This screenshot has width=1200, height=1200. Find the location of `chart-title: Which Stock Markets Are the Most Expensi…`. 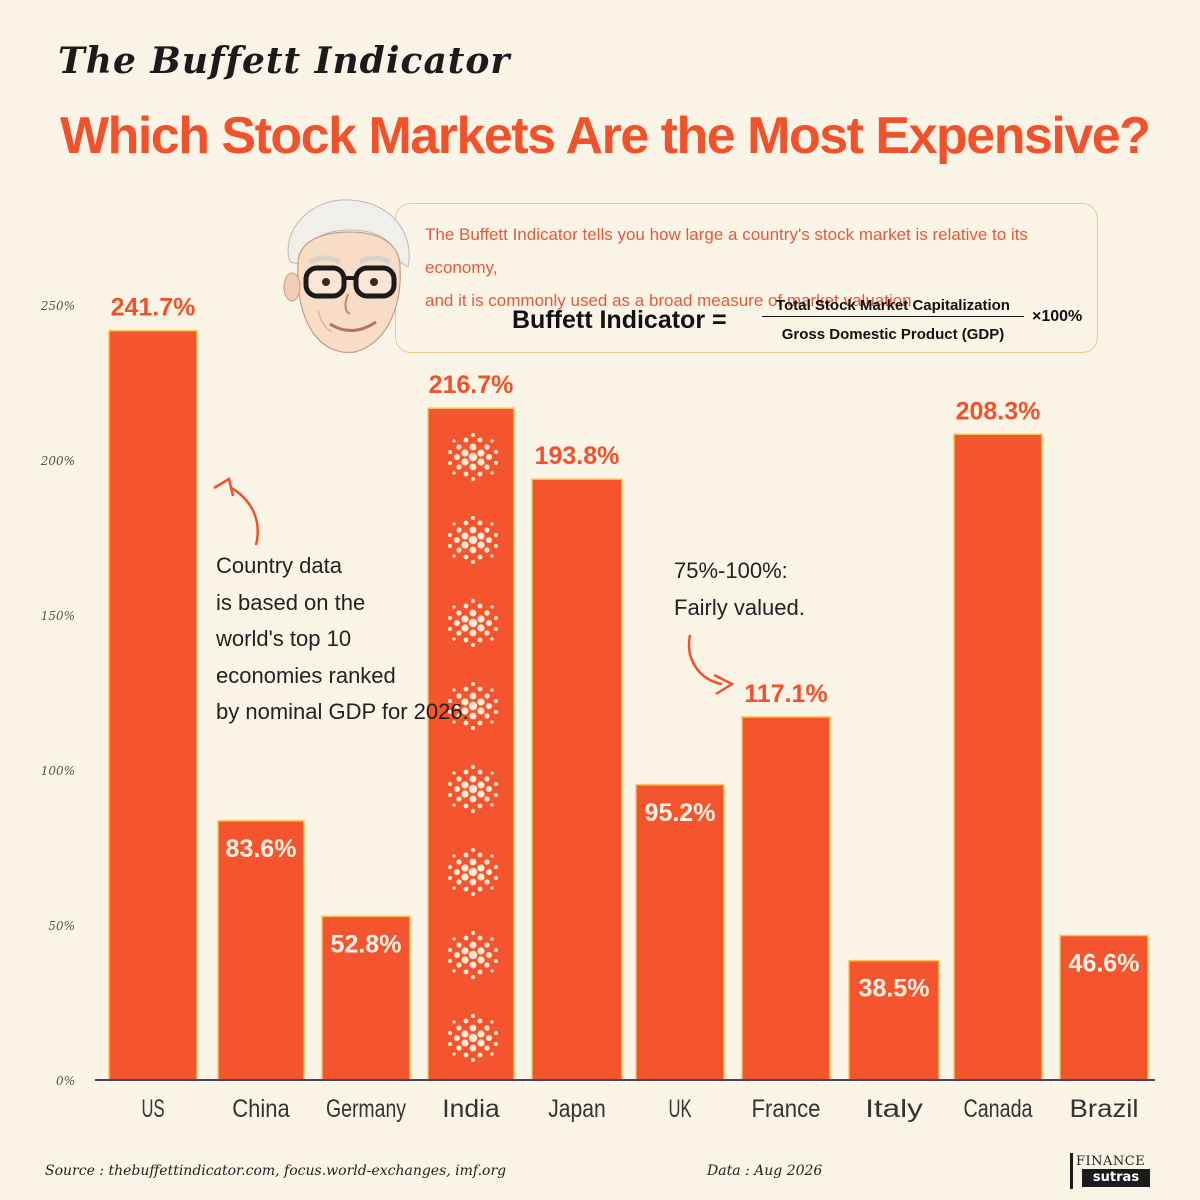

chart-title: Which Stock Markets Are the Most Expensi… is located at coordinates (605, 136).